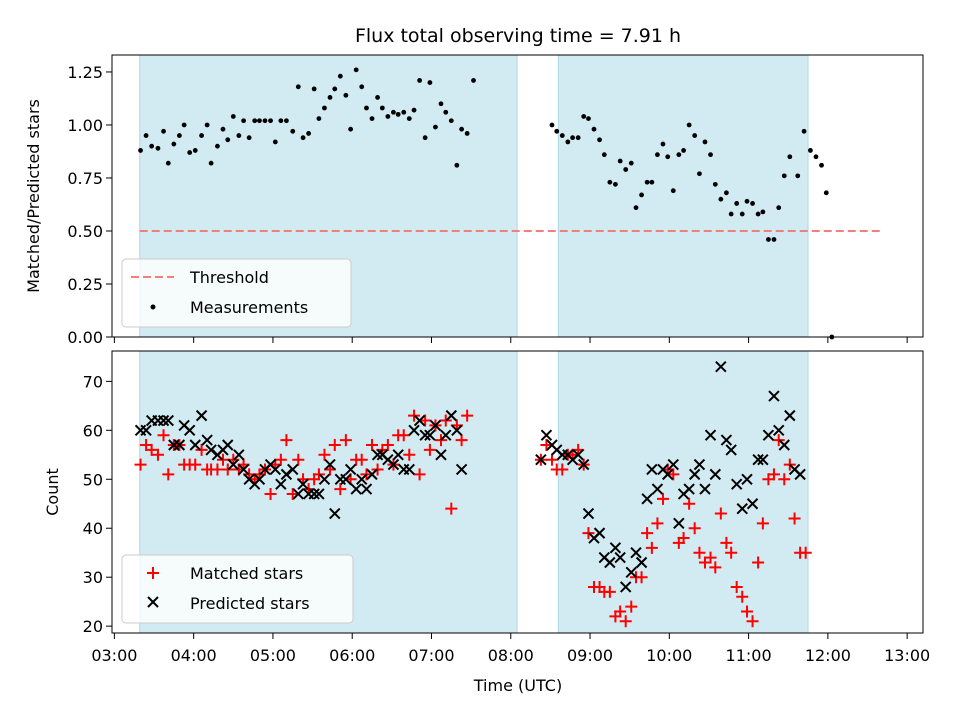 The image size is (960, 720). I want to click on y-tick-label: 30, so click(93, 577).